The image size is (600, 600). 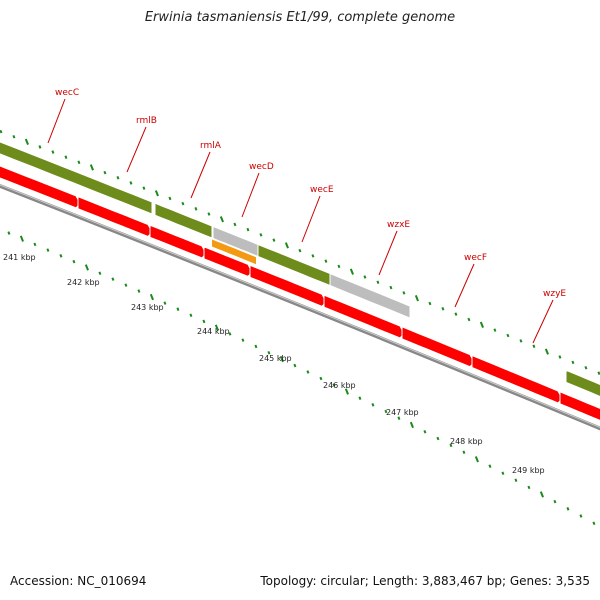 What do you see at coordinates (370, 295) in the screenshot?
I see `gene-wecE-wzxE` at bounding box center [370, 295].